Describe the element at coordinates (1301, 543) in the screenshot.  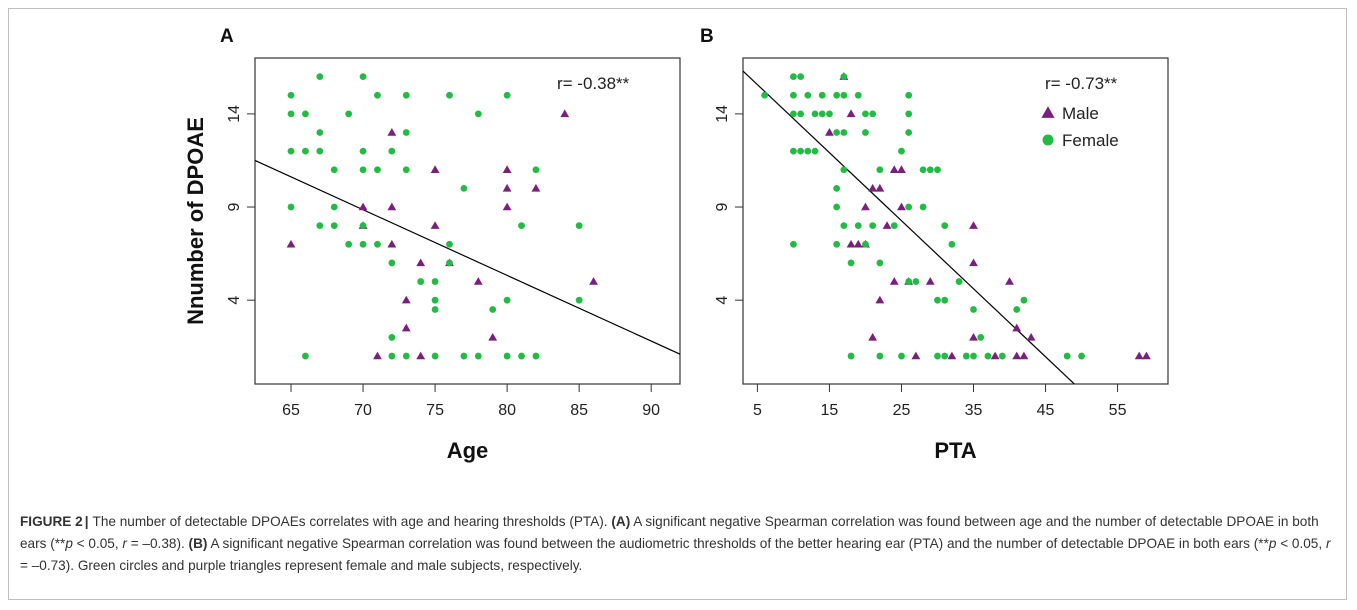
I see `caption-b-text-2: < 0.05,` at that location.